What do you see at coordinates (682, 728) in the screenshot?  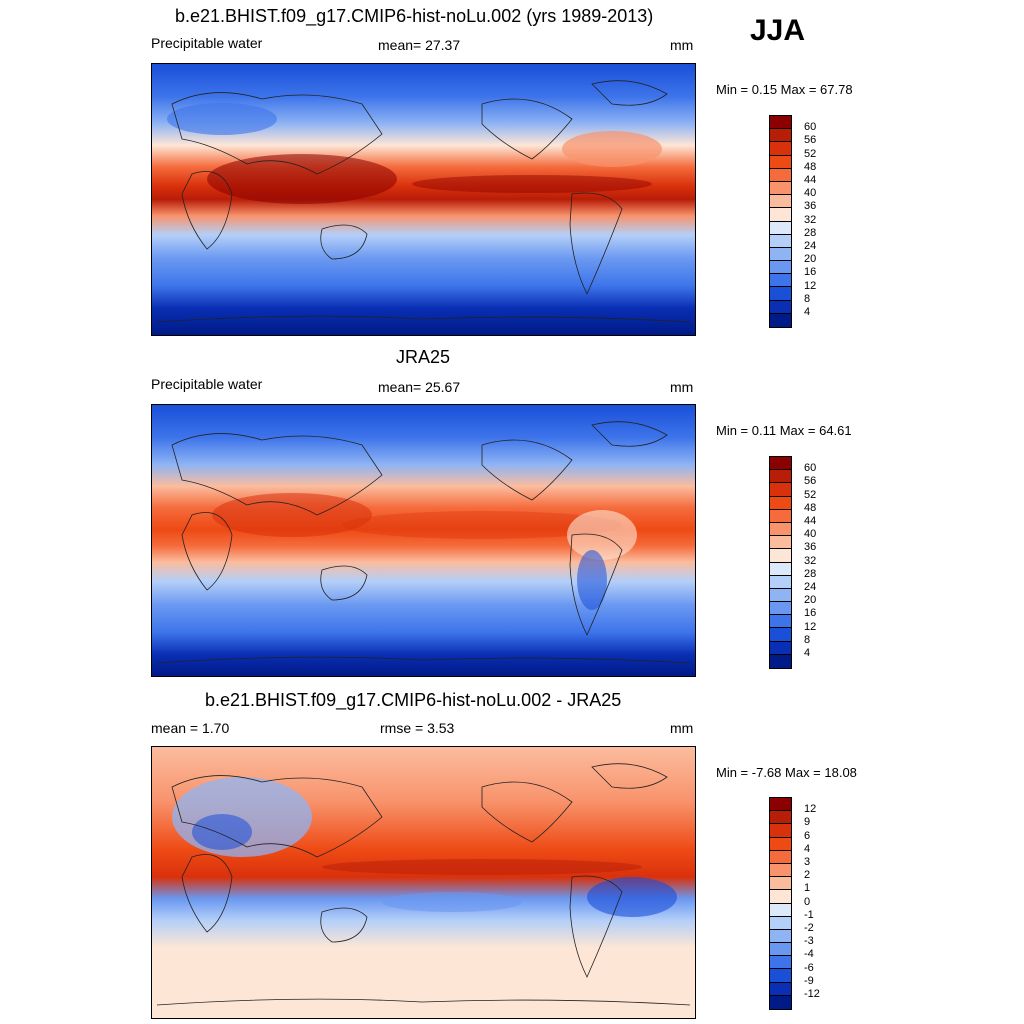 I see `panel-3-units: mm` at bounding box center [682, 728].